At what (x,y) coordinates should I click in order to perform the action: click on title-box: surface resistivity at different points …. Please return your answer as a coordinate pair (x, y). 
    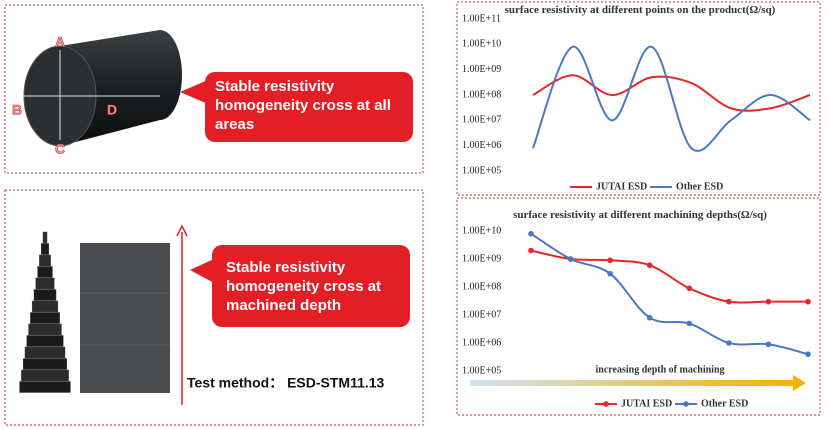
    Looking at the image, I should click on (640, 10).